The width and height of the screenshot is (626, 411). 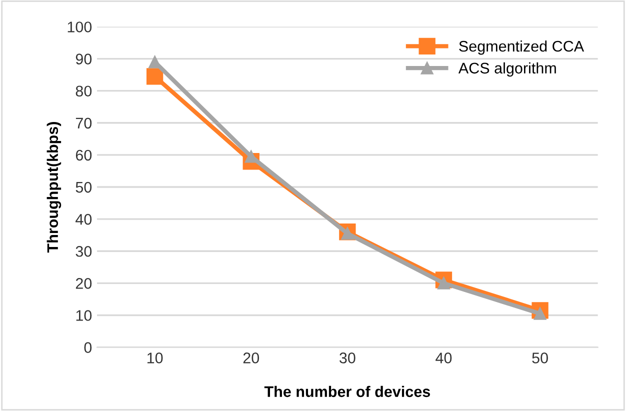 What do you see at coordinates (507, 69) in the screenshot?
I see `legend-label: ACS algorithm` at bounding box center [507, 69].